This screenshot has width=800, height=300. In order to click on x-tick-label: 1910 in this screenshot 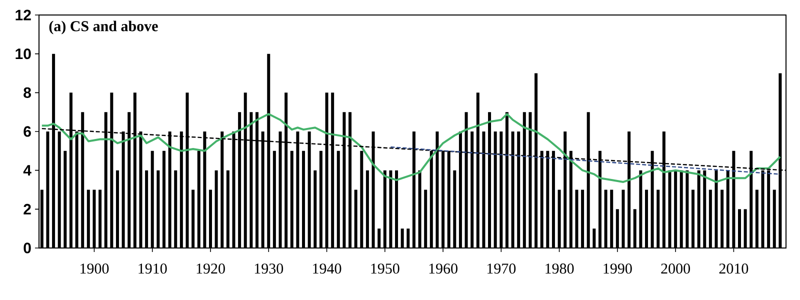, I will do `click(152, 269)`.